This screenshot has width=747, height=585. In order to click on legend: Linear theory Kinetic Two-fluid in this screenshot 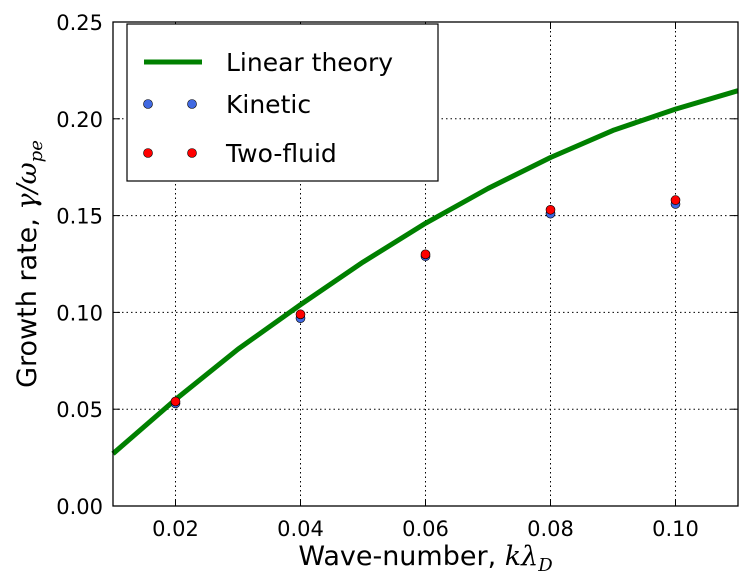, I will do `click(282, 102)`.